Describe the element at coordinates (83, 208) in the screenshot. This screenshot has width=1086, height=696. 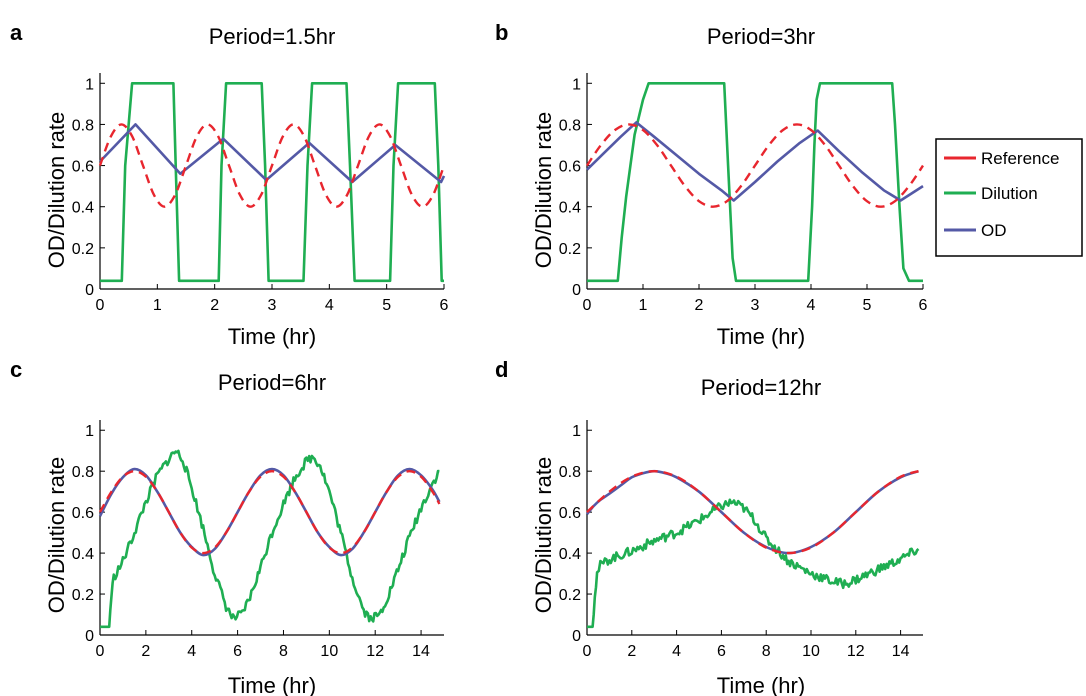
I see `y-tick-label-a: 0.4` at that location.